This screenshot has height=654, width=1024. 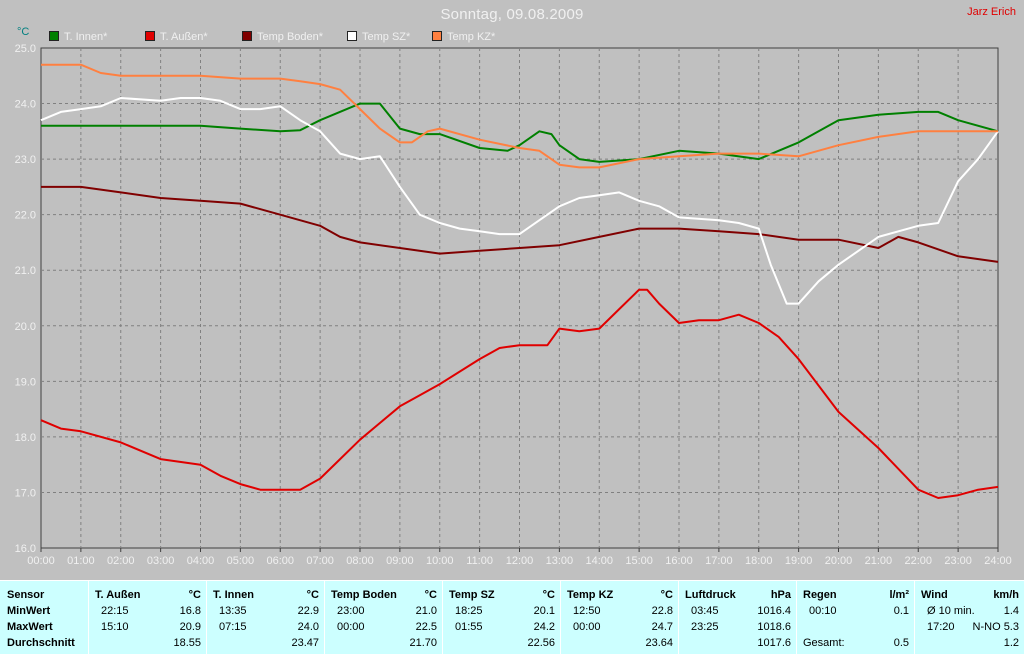 What do you see at coordinates (918, 561) in the screenshot?
I see `x-tick-label: 22:00` at bounding box center [918, 561].